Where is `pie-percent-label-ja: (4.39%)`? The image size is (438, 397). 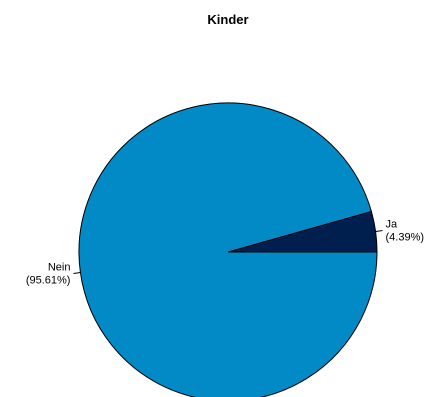 pie-percent-label-ja: (4.39%) is located at coordinates (405, 238).